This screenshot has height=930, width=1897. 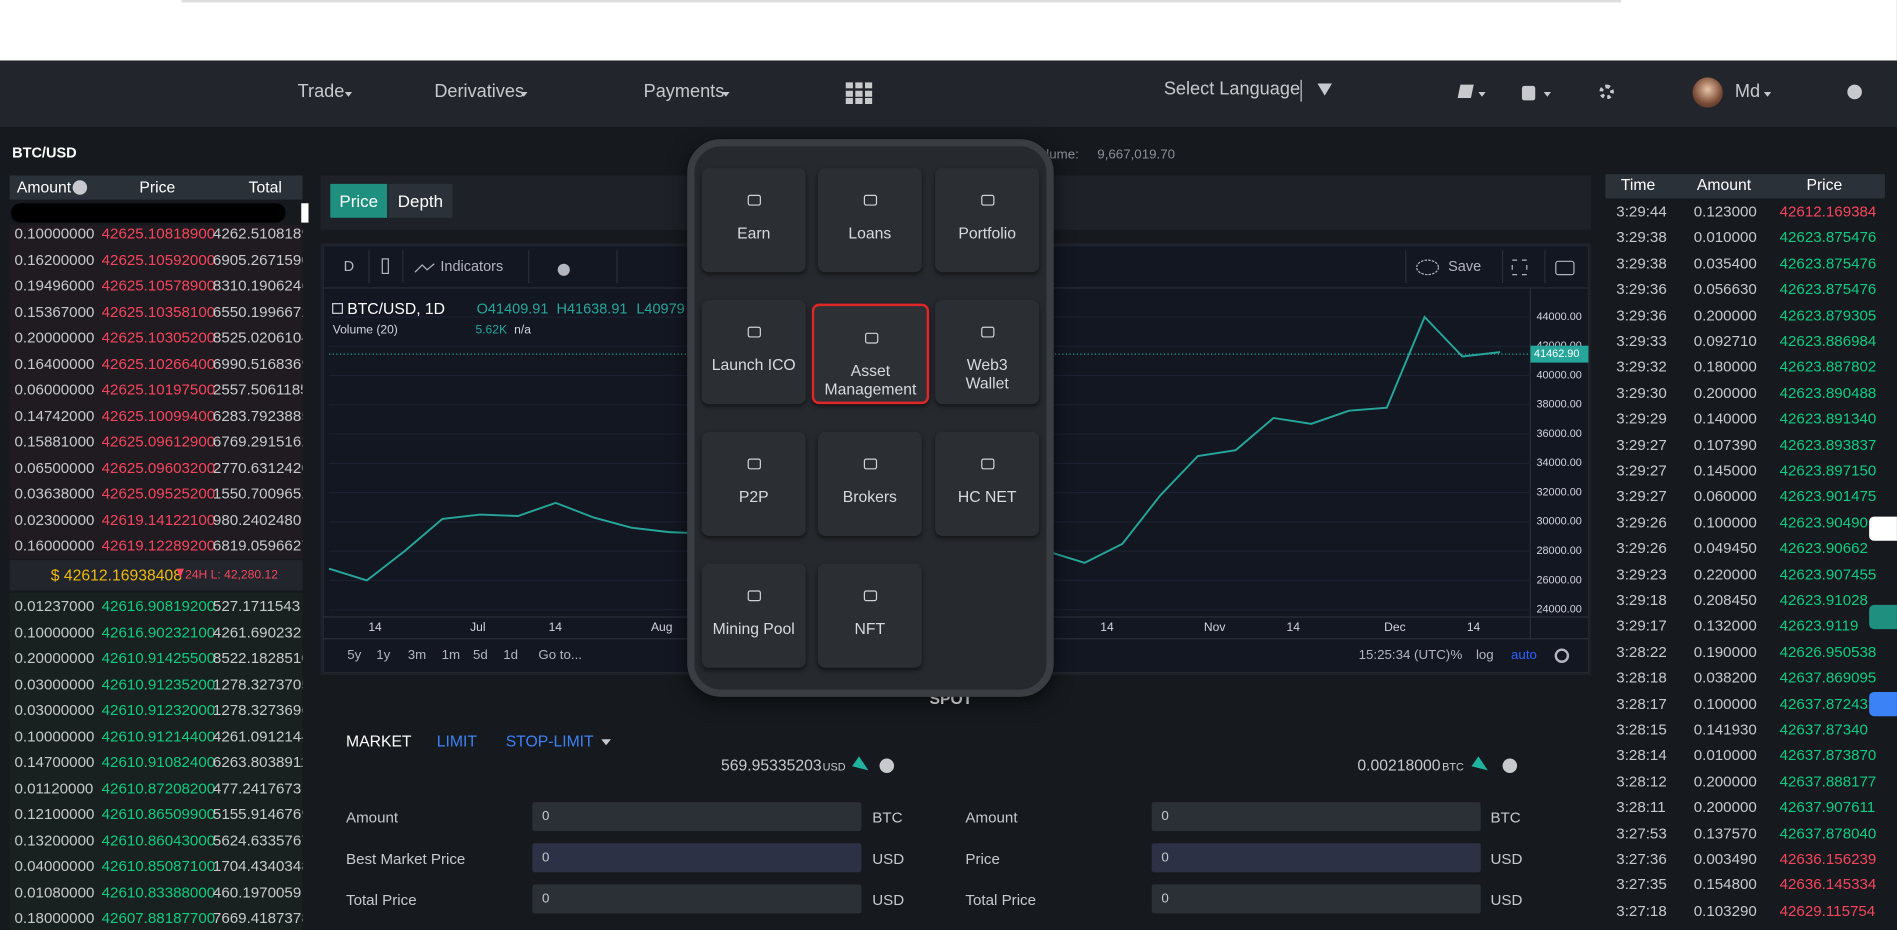 What do you see at coordinates (231, 575) in the screenshot?
I see `low-24h: 24H L: 42,280.12` at bounding box center [231, 575].